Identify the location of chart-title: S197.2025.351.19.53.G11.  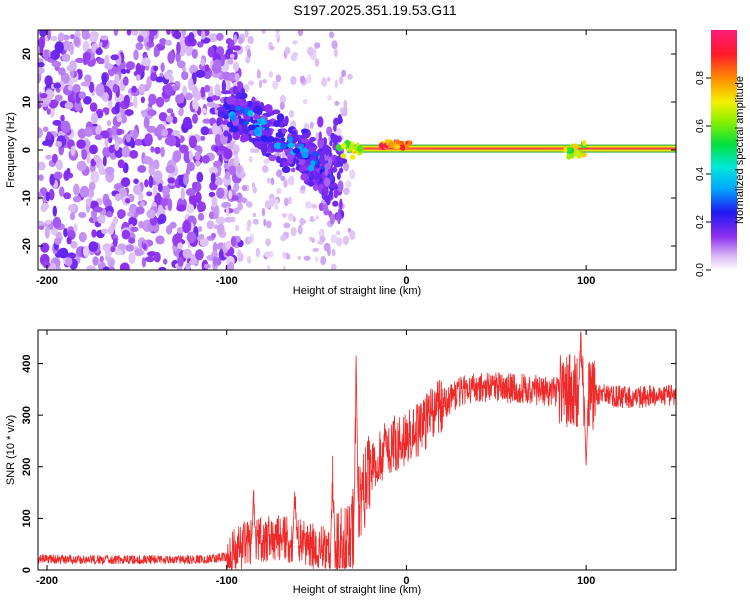
(375, 10).